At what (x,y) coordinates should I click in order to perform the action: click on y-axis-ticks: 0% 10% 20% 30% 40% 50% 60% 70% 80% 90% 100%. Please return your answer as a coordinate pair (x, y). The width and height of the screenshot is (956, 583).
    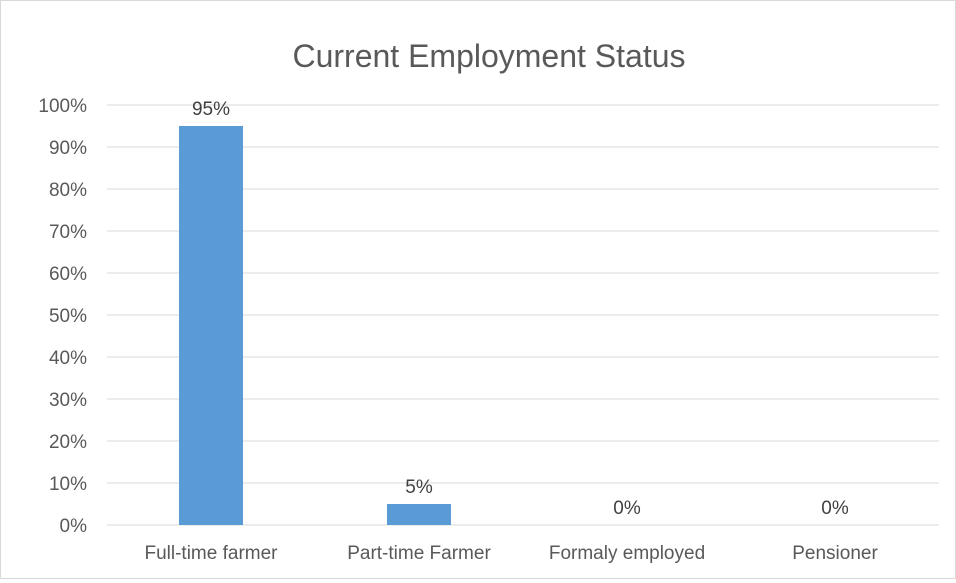
    Looking at the image, I should click on (62, 316).